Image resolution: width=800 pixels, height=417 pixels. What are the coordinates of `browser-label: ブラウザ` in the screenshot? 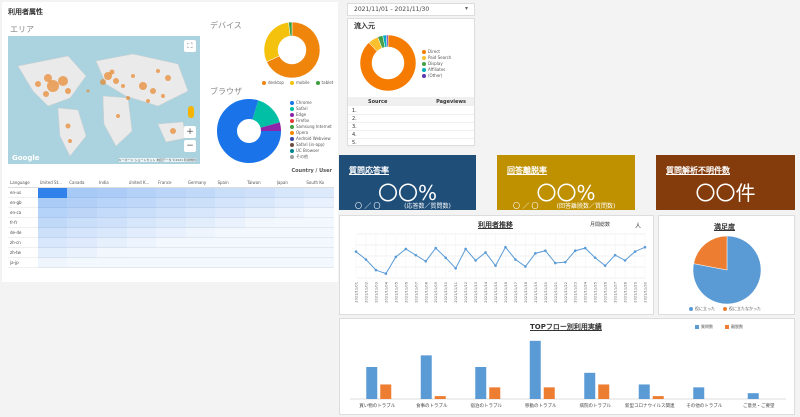 It's located at (226, 91).